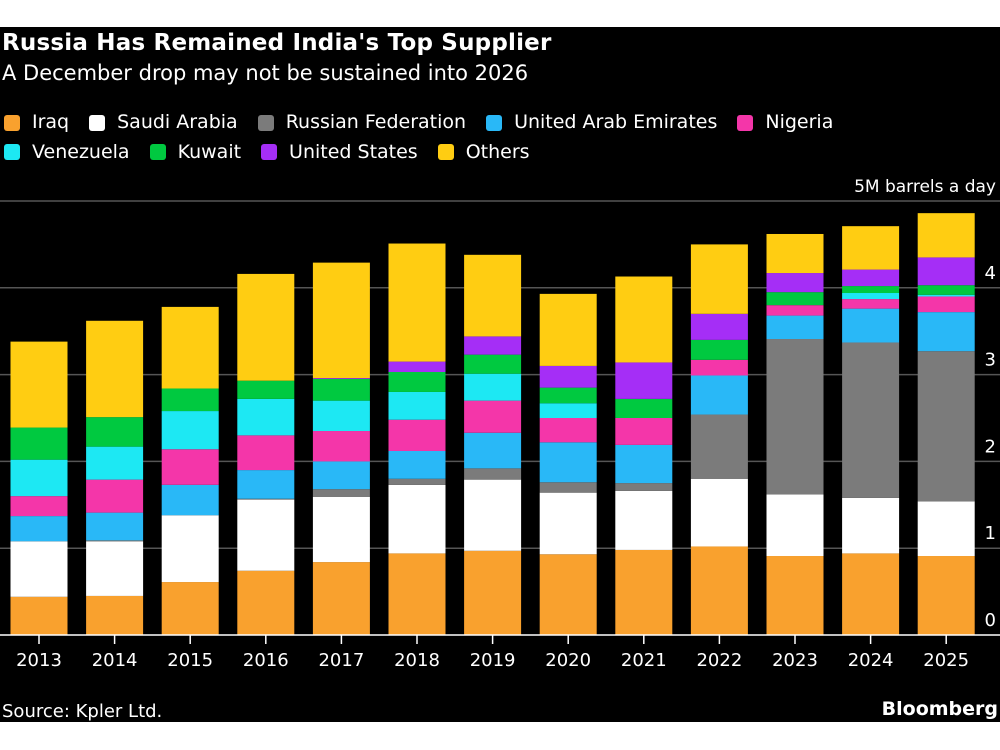 The width and height of the screenshot is (1000, 750). Describe the element at coordinates (190, 430) in the screenshot. I see `bar-segment-venezuela-2015` at that location.